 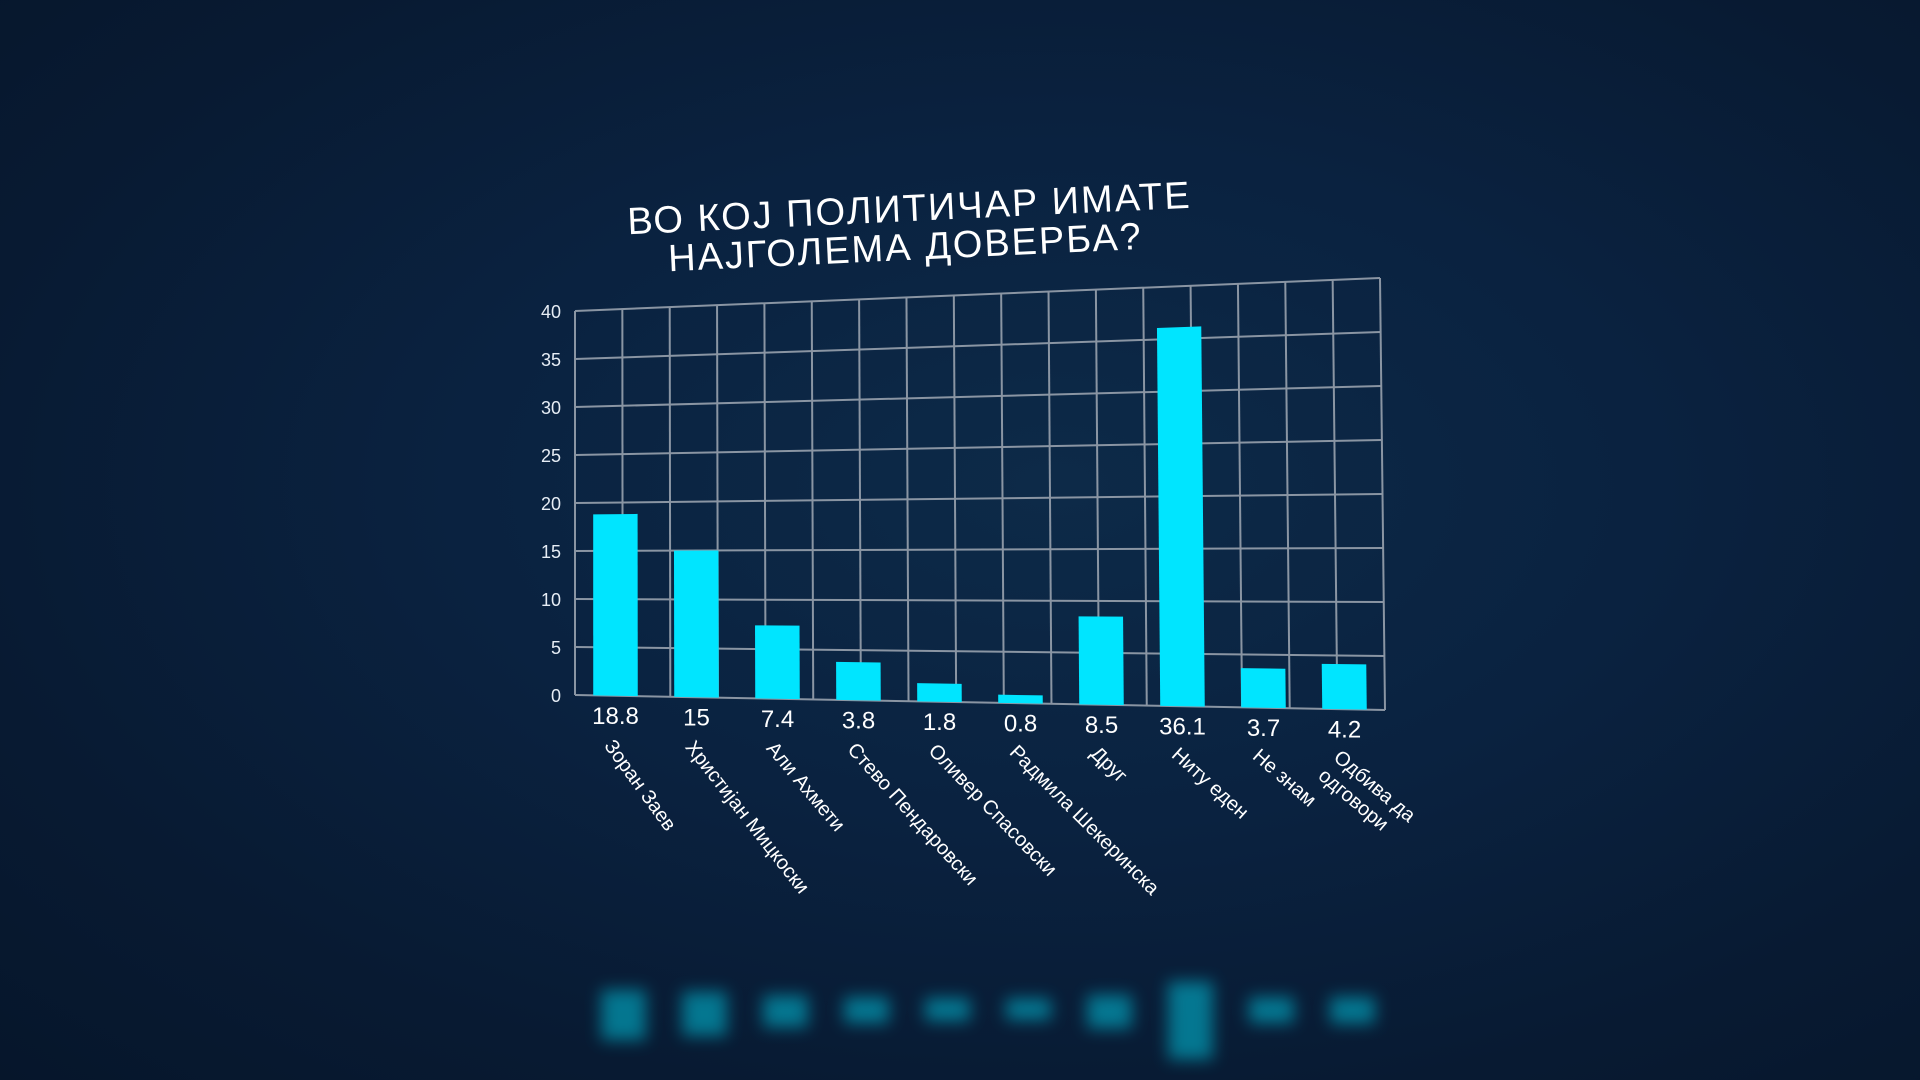 What do you see at coordinates (1020, 723) in the screenshot?
I see `value-label: 0.8` at bounding box center [1020, 723].